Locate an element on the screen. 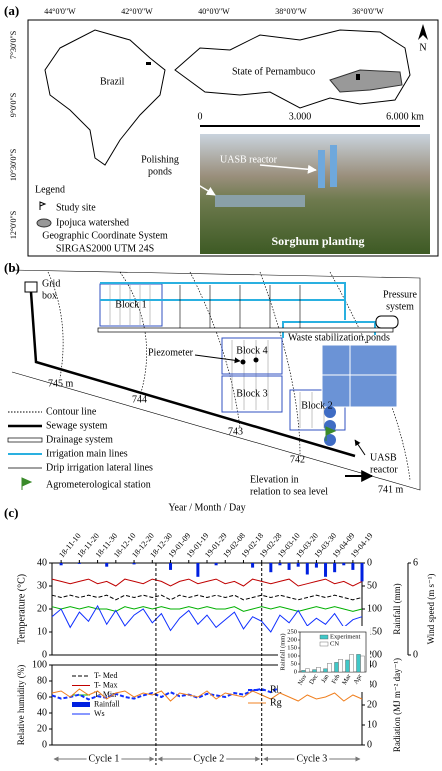  station is located at coordinates (331, 433).